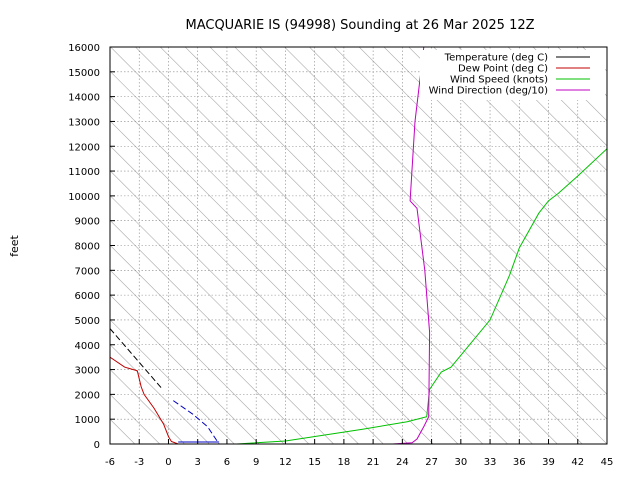 This screenshot has width=640, height=480. What do you see at coordinates (87, 271) in the screenshot?
I see `y-tick-label: 7000` at bounding box center [87, 271].